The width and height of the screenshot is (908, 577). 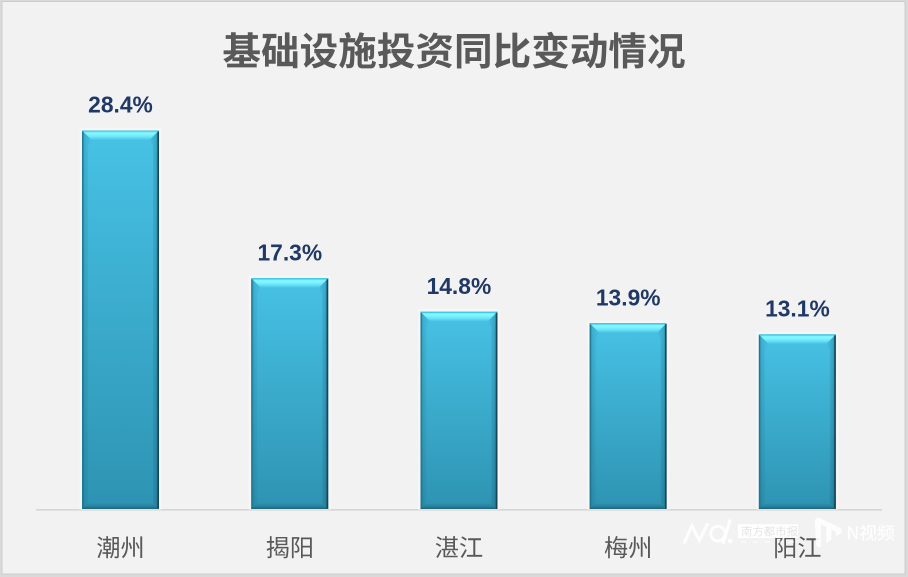 I want to click on svg-text: 13.1%, so click(x=797, y=308).